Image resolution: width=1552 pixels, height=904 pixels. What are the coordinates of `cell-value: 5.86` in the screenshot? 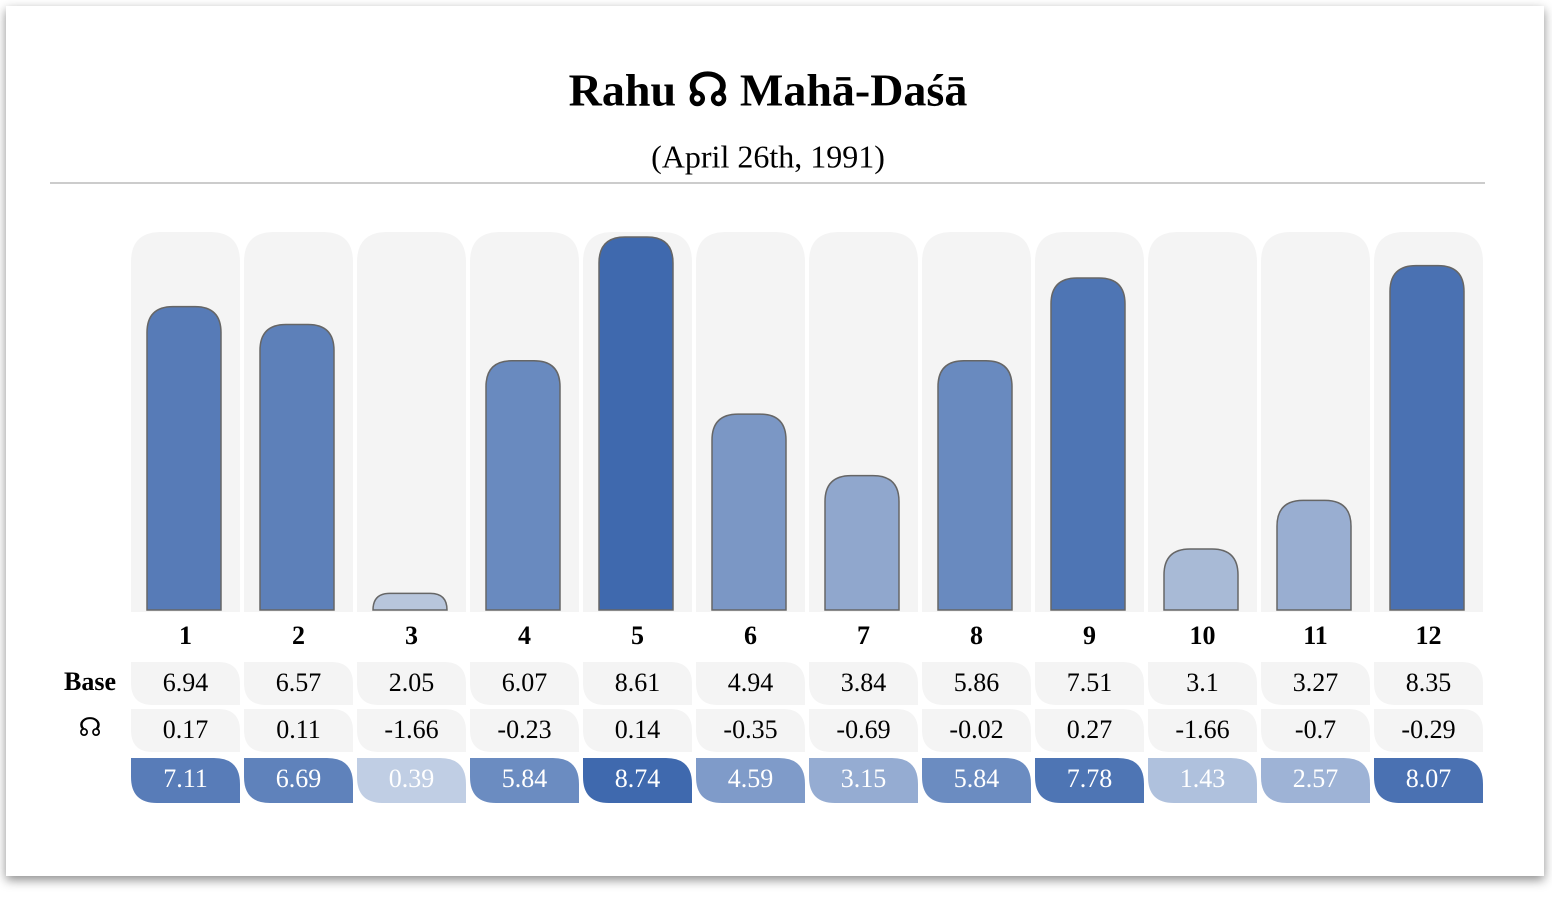 It's located at (977, 682).